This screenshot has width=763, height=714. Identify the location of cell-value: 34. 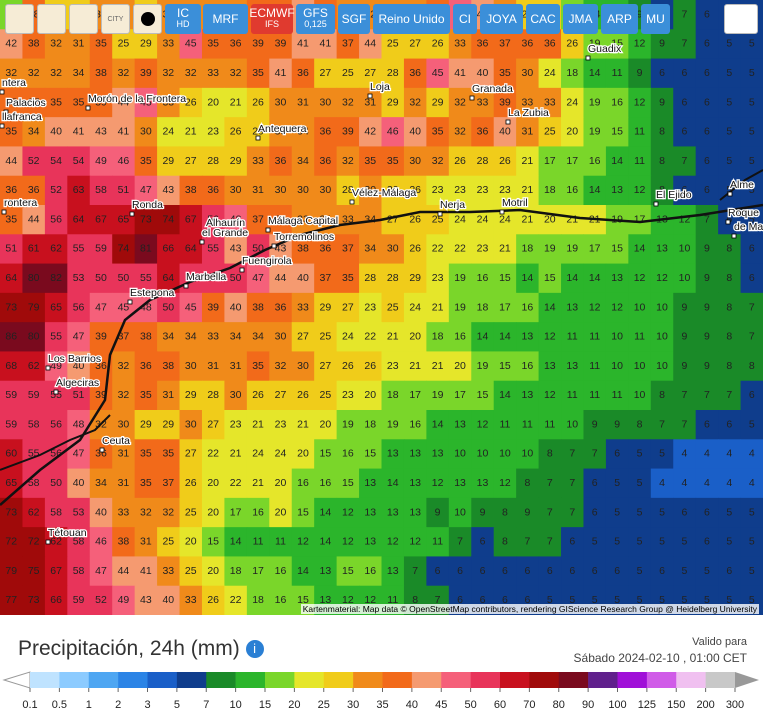
(370, 219).